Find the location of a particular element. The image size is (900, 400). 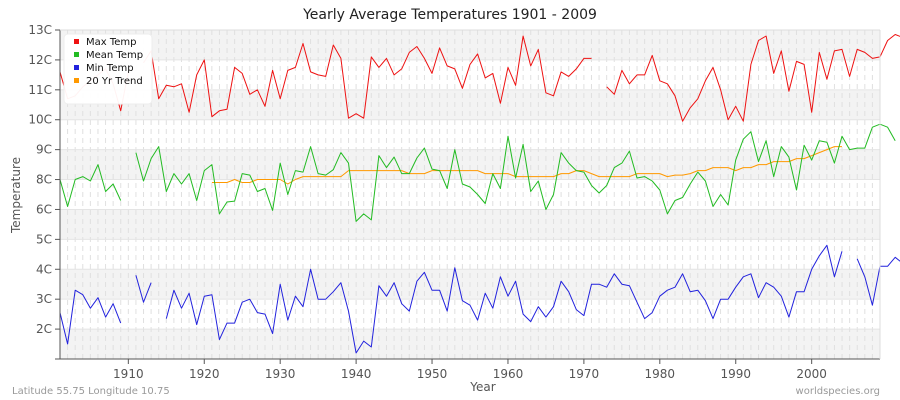

x-tick-label: 1910 is located at coordinates (128, 374).